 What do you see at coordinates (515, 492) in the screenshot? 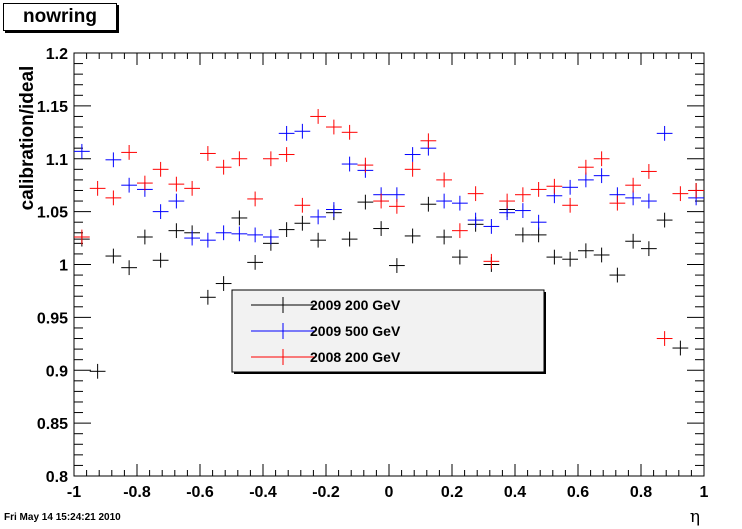
I see `x-tick-label: 0.4` at bounding box center [515, 492].